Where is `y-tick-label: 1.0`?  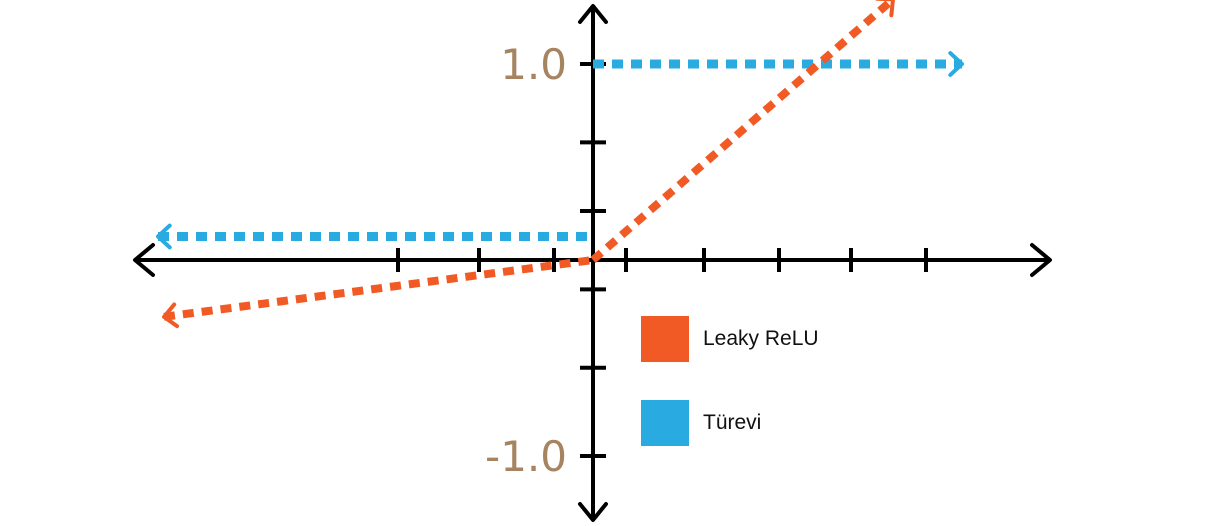
y-tick-label: 1.0 is located at coordinates (533, 64).